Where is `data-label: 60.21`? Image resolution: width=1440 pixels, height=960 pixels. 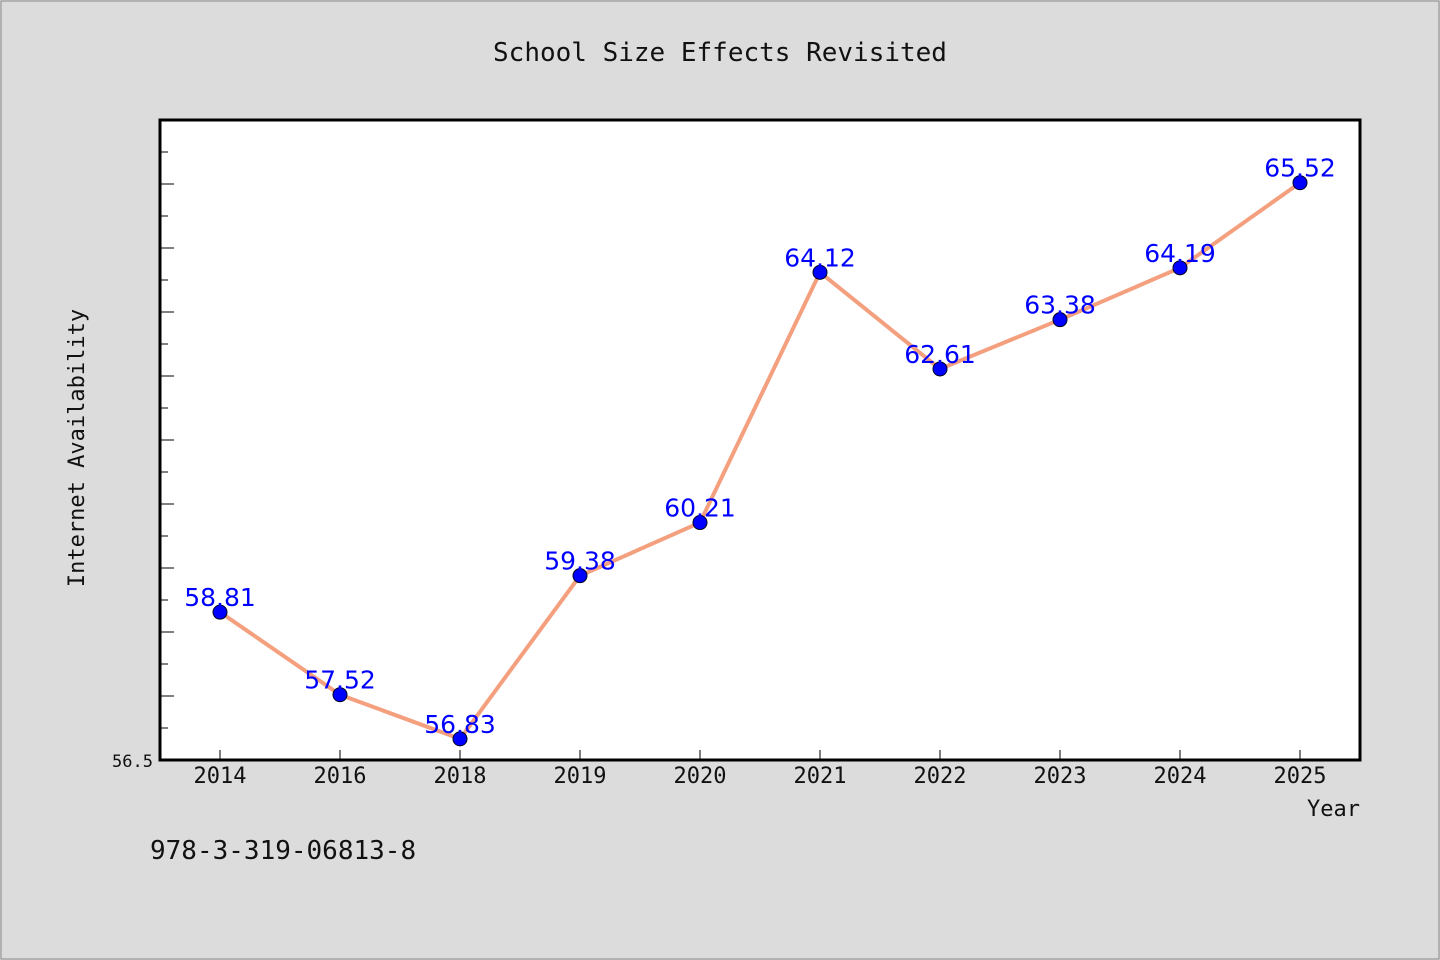 data-label: 60.21 is located at coordinates (700, 508).